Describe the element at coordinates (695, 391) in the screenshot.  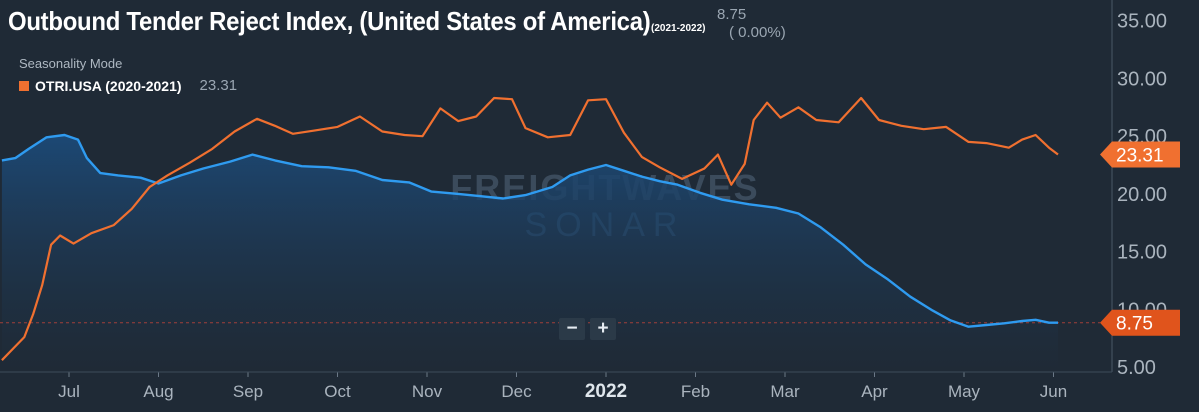
I see `x-tick-label: Feb` at that location.